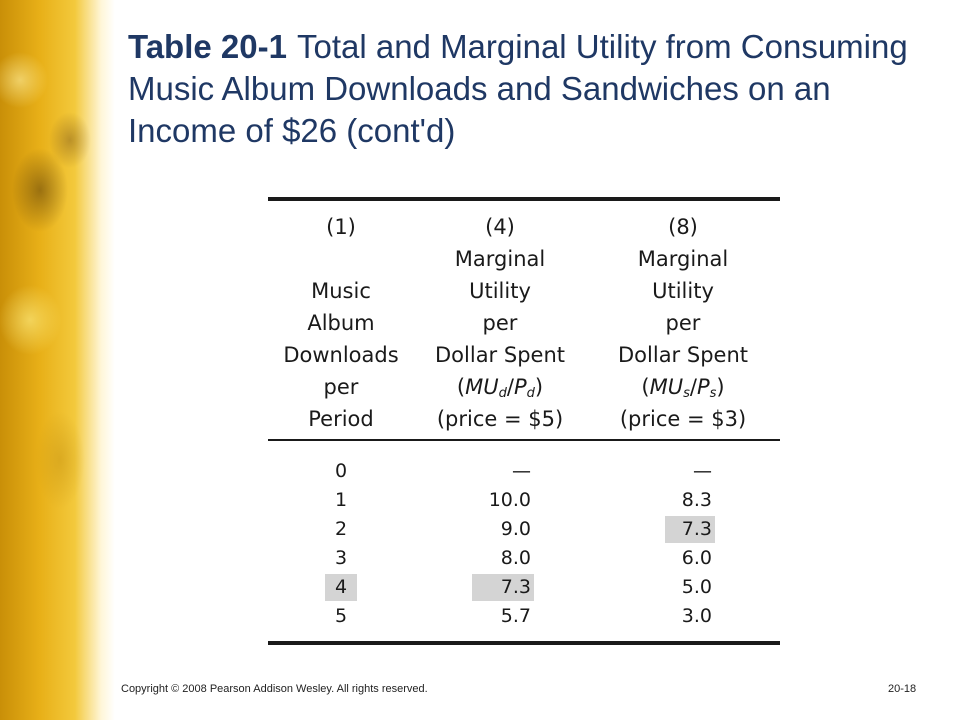  I want to click on mu-d-cell: 8.0, so click(515, 558).